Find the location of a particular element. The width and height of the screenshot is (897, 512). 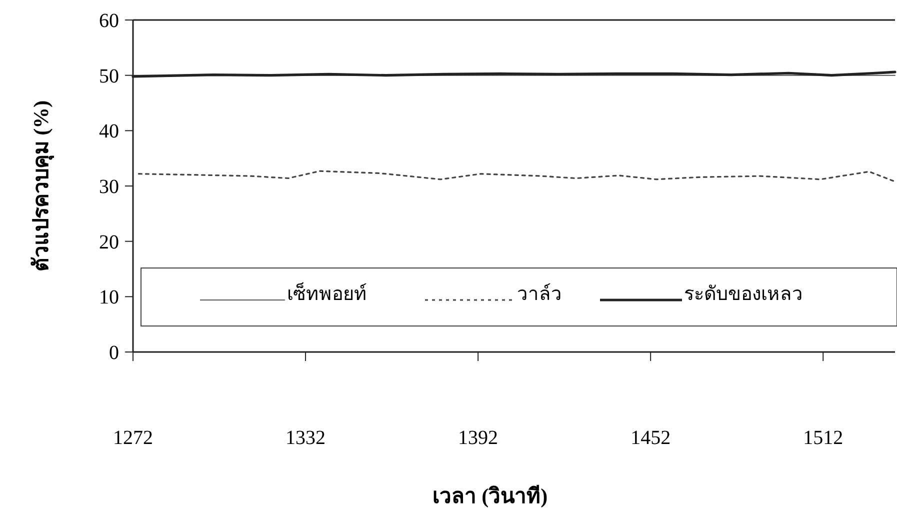

y-tick-label: 40 is located at coordinates (109, 131).